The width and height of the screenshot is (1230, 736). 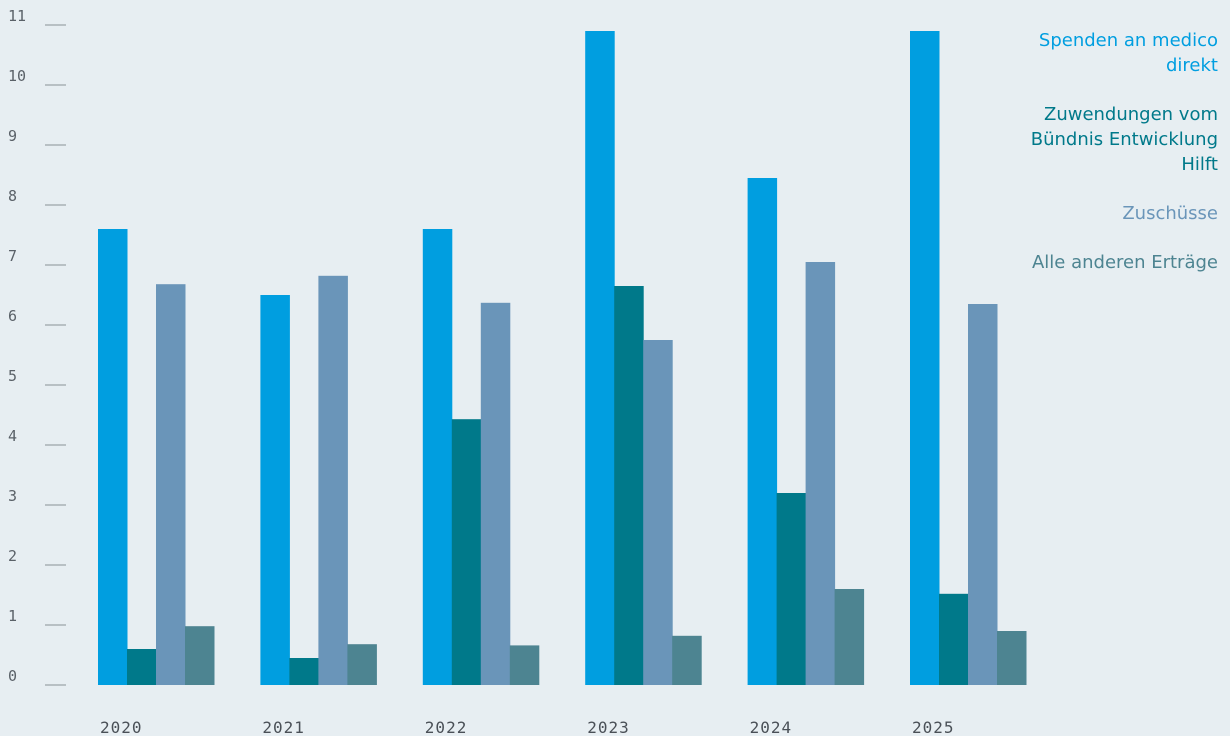 What do you see at coordinates (37, 346) in the screenshot?
I see `y-axis: 0 1 2 3 4 5 6 7 8 9 10 11` at bounding box center [37, 346].